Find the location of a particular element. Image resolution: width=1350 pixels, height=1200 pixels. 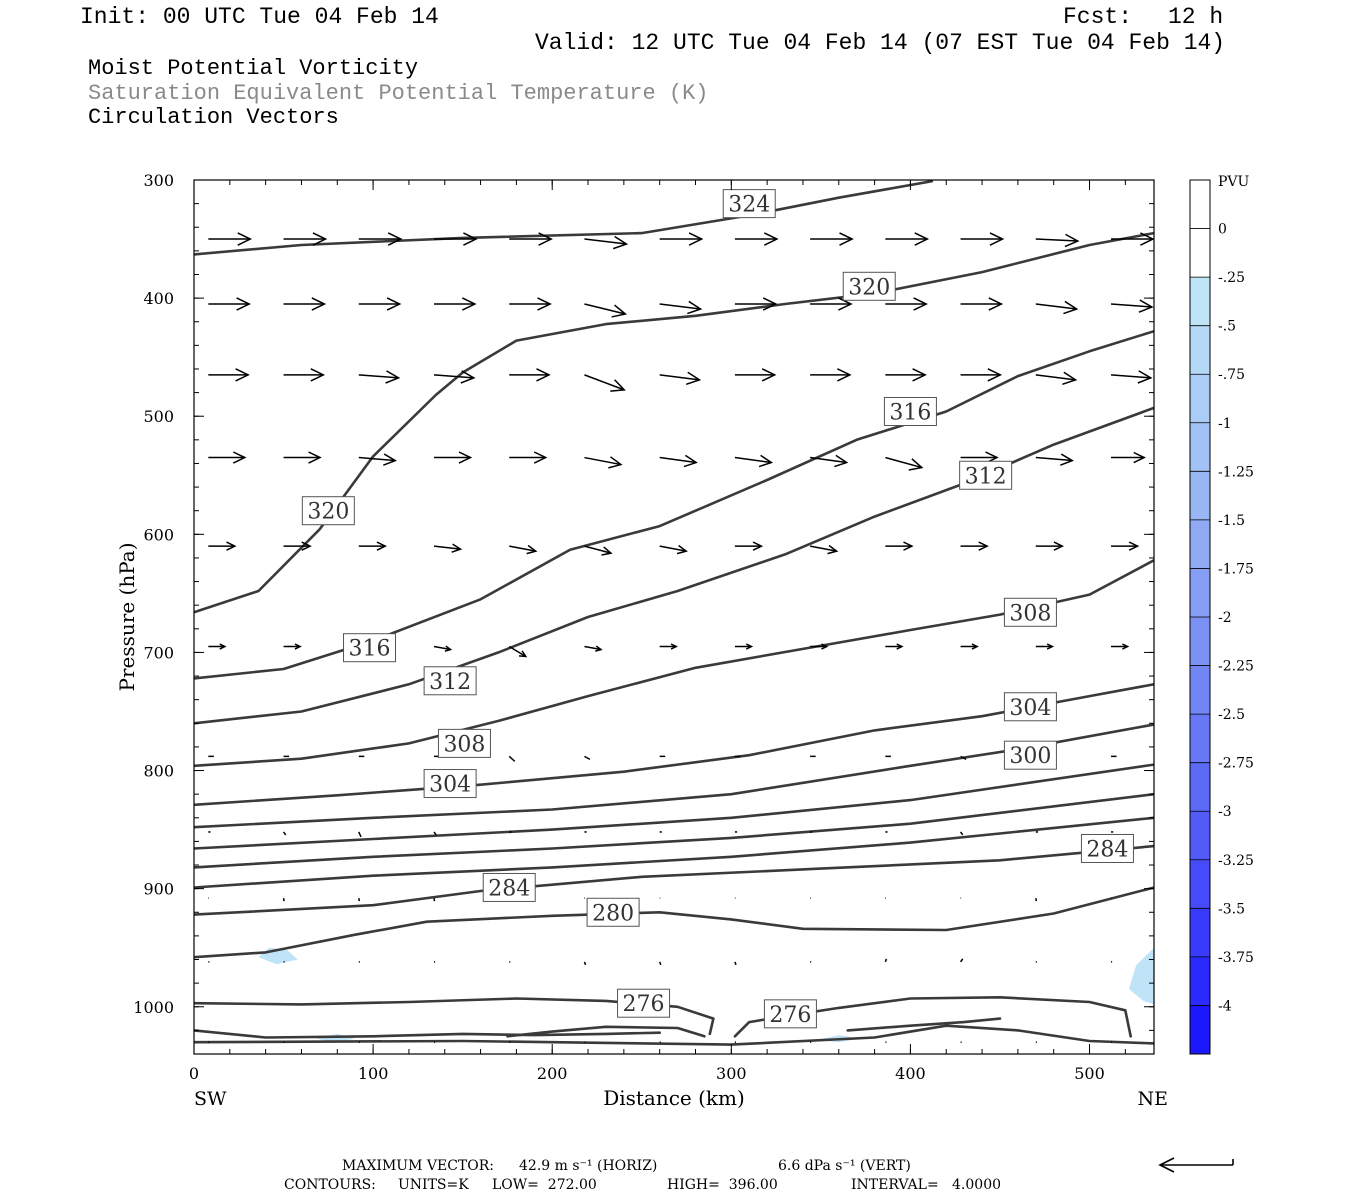

colorbar-label-16: -4 is located at coordinates (1225, 1006).